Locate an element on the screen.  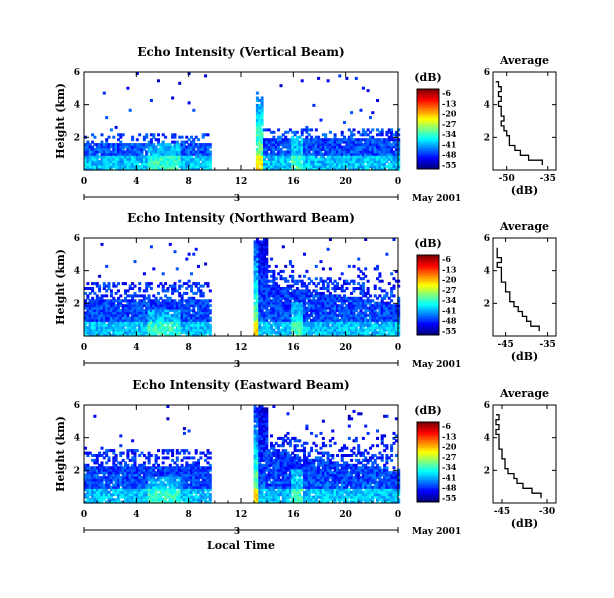
colorbar-step is located at coordinates (428, 274).